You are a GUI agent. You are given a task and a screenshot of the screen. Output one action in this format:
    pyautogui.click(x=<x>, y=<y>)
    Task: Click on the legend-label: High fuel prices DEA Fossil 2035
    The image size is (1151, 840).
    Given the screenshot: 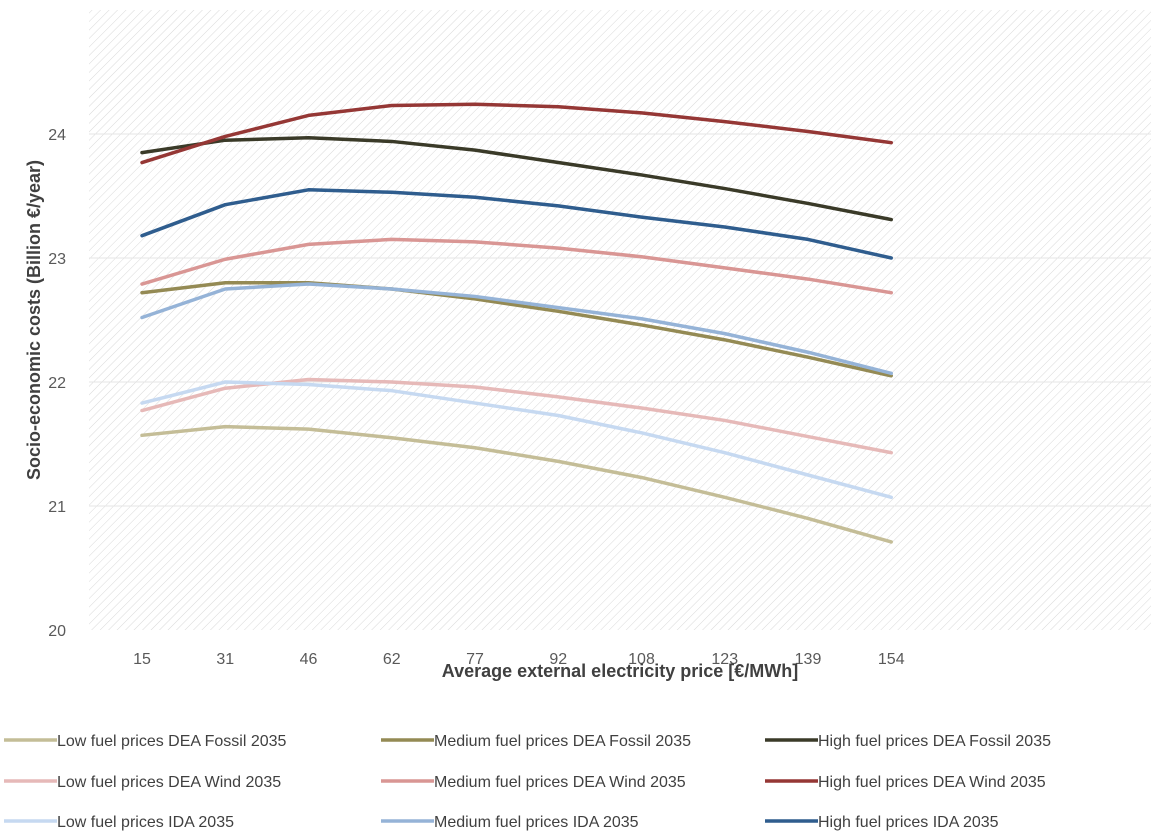 What is the action you would take?
    pyautogui.click(x=934, y=741)
    